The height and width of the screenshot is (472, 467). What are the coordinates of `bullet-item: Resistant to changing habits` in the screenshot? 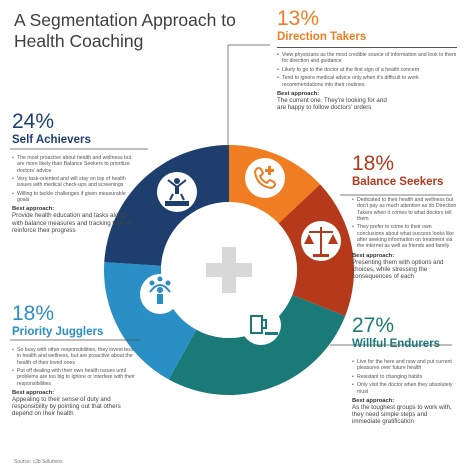 It's located at (404, 377).